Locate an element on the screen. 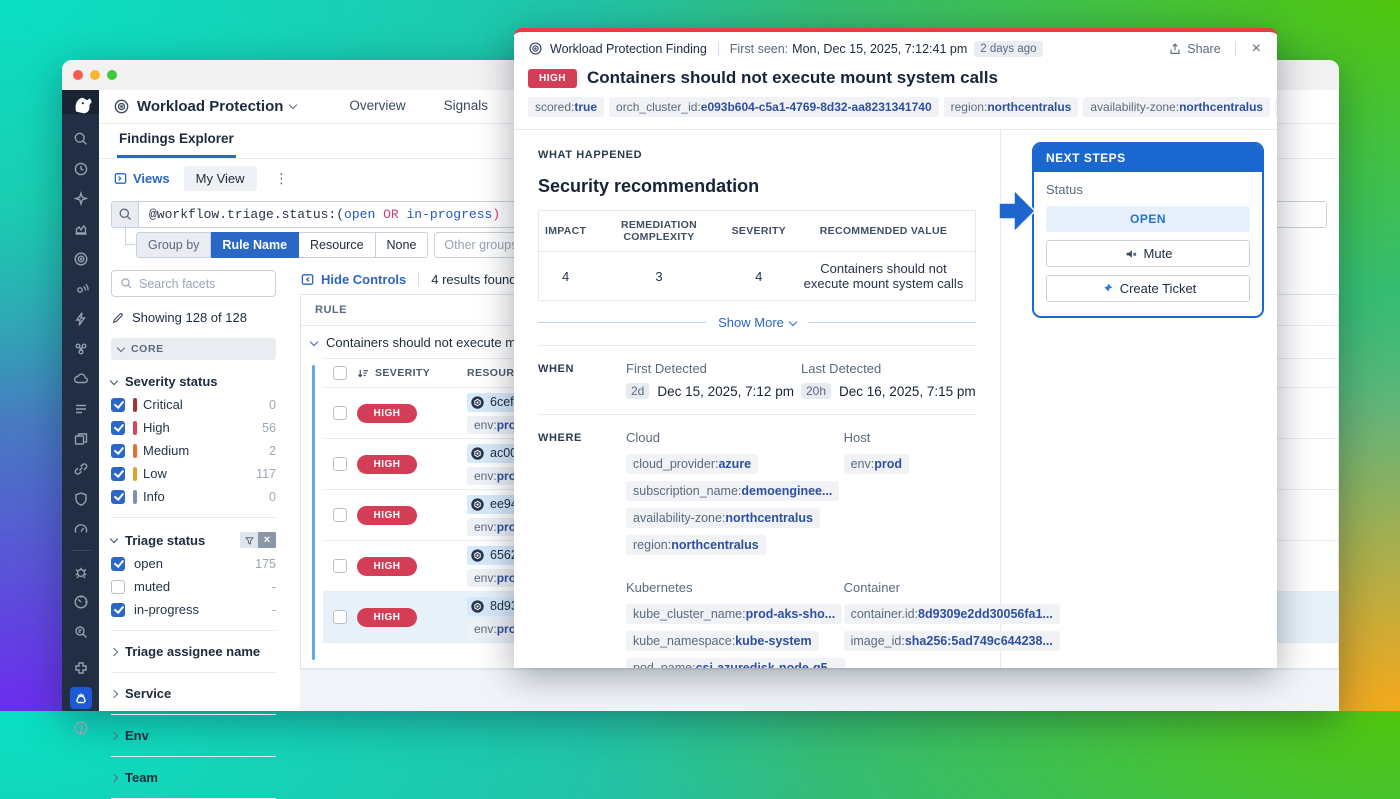 This screenshot has width=1400, height=799. slo-gauge-icon is located at coordinates (81, 529).